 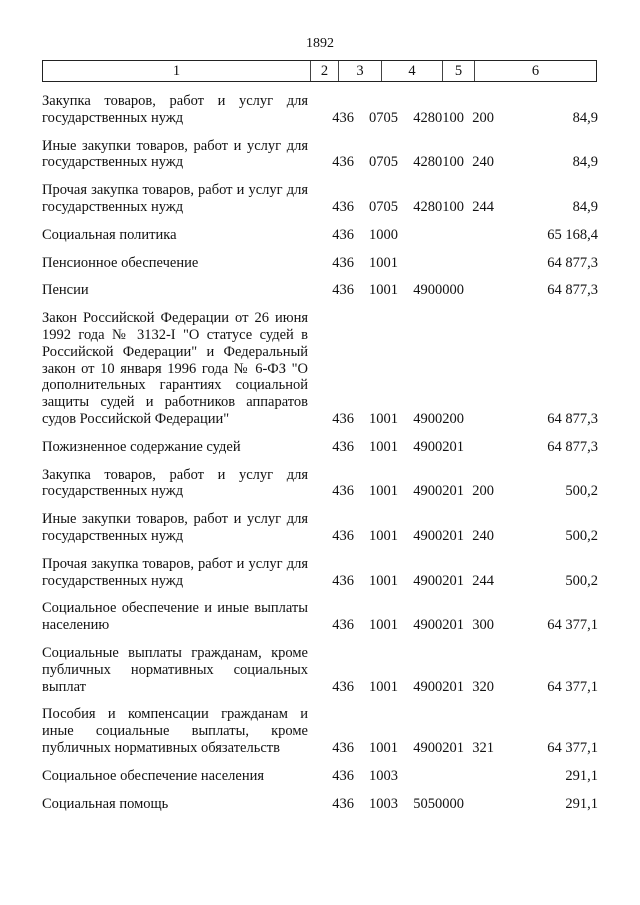 I want to click on header-col-4: 4, so click(x=412, y=71).